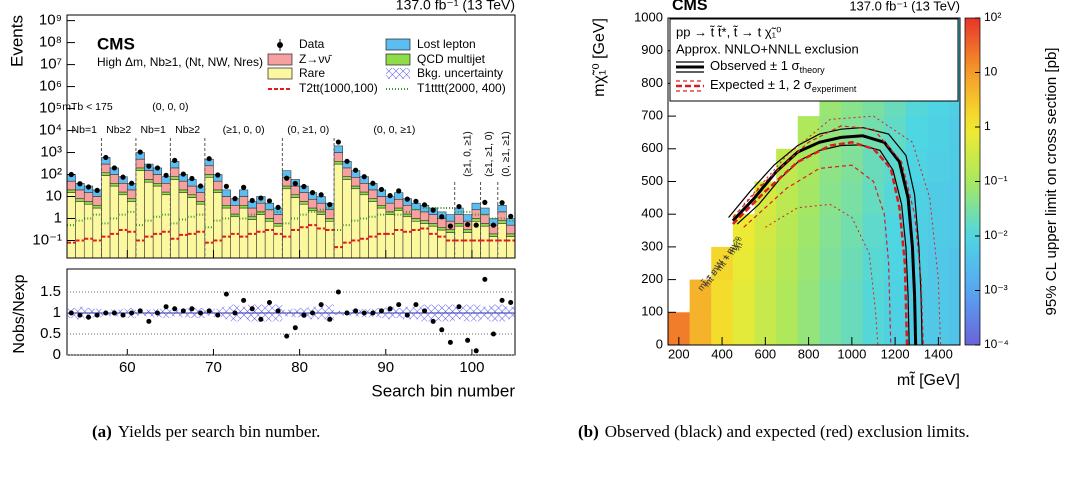 This screenshot has width=1070, height=477. Describe the element at coordinates (652, 180) in the screenshot. I see `y-tick-label: 500` at that location.